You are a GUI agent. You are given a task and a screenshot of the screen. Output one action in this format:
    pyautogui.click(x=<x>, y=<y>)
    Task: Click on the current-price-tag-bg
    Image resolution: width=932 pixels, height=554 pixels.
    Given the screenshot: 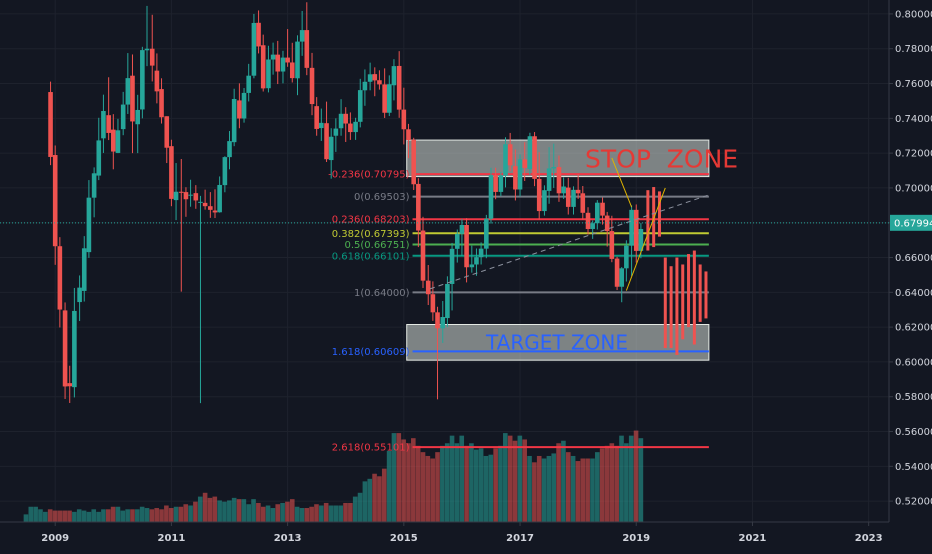 What is the action you would take?
    pyautogui.click(x=911, y=222)
    